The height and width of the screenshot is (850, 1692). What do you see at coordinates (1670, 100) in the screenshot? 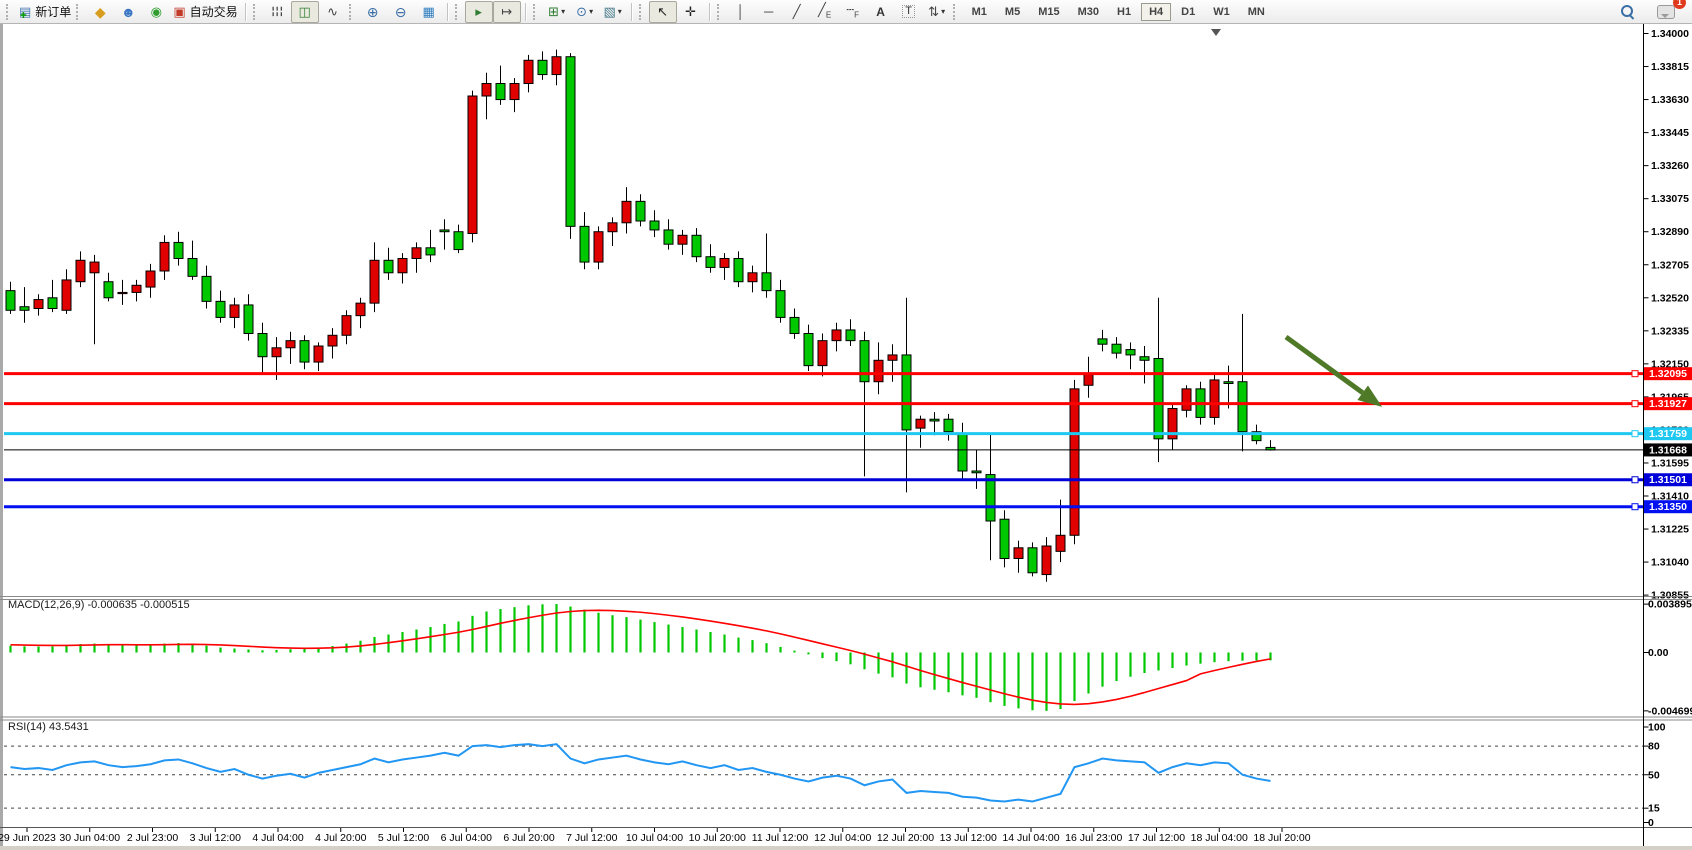
I see `svg-text: 1.33630` at bounding box center [1670, 100].